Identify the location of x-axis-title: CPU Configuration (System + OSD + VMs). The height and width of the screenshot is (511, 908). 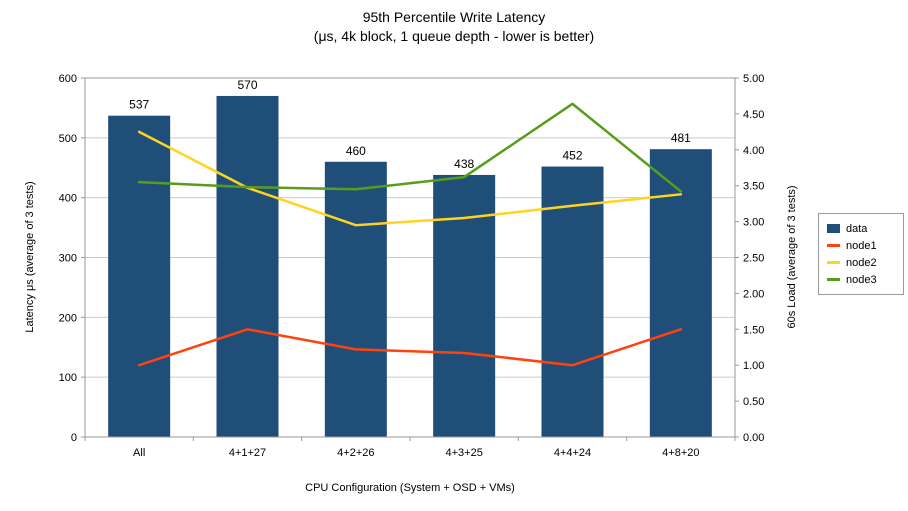
(410, 488).